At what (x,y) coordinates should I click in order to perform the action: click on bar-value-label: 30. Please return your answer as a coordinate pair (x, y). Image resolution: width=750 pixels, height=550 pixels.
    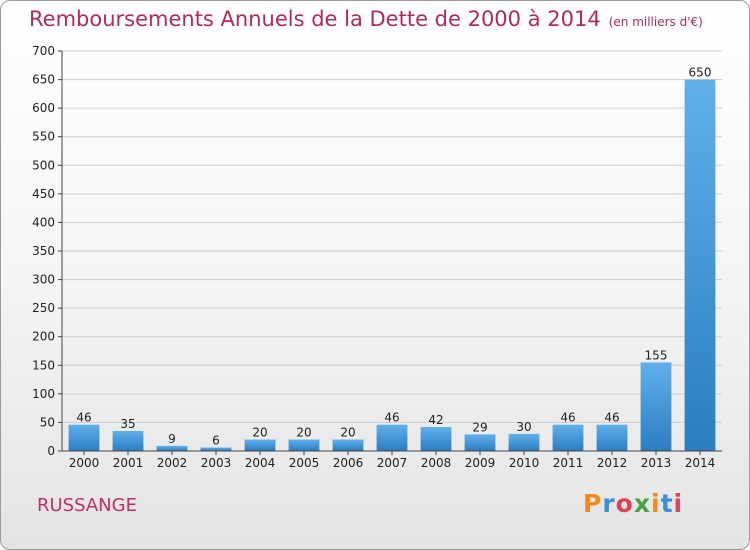
    Looking at the image, I should click on (523, 427).